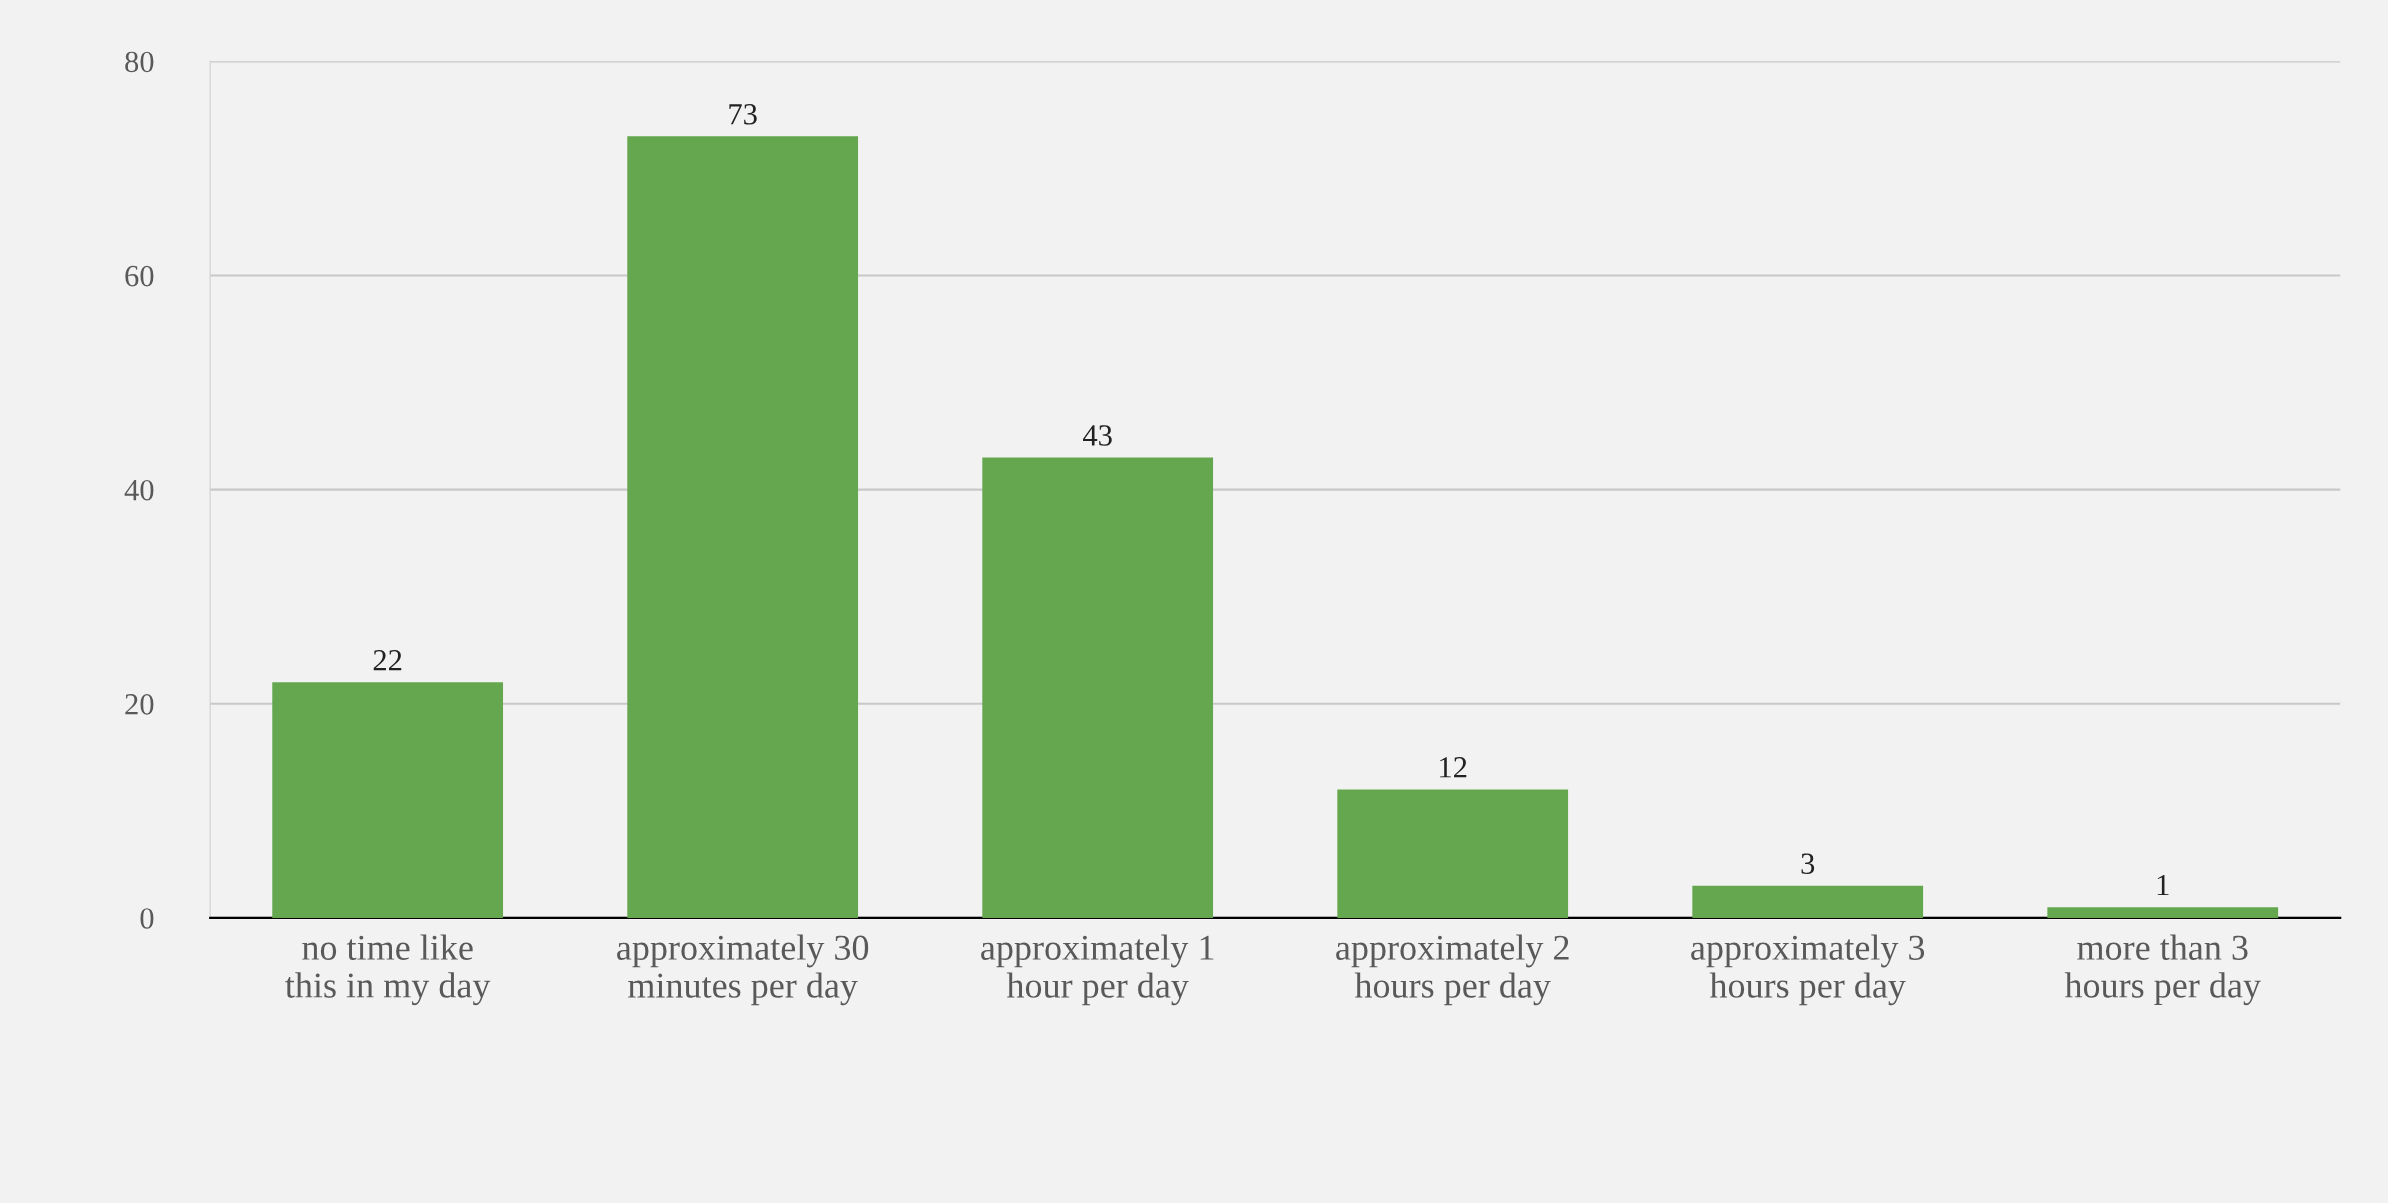 This screenshot has height=1203, width=2388. I want to click on x-tick-label: approximately 3 hours per day, so click(1808, 970).